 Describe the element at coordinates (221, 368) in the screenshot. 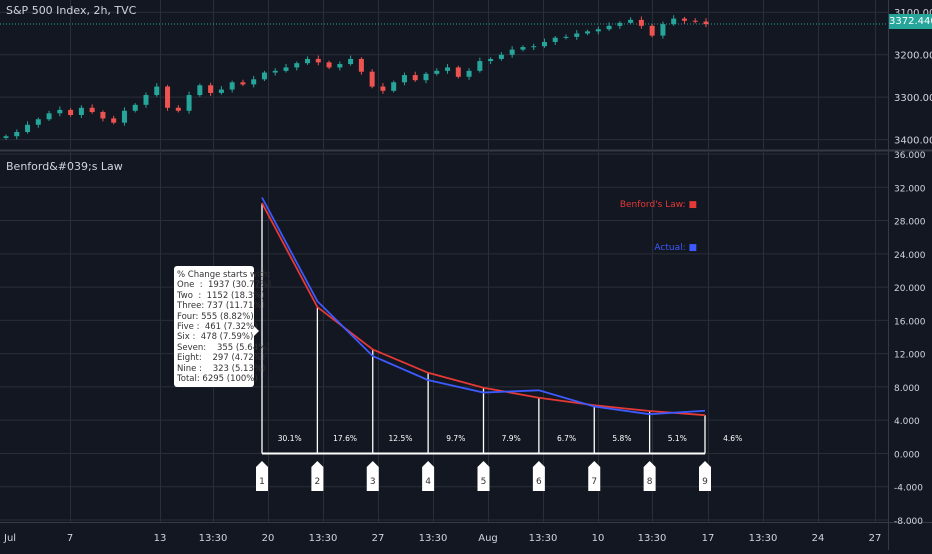

I see `info-row: Nine : 323 (5.13%)` at that location.